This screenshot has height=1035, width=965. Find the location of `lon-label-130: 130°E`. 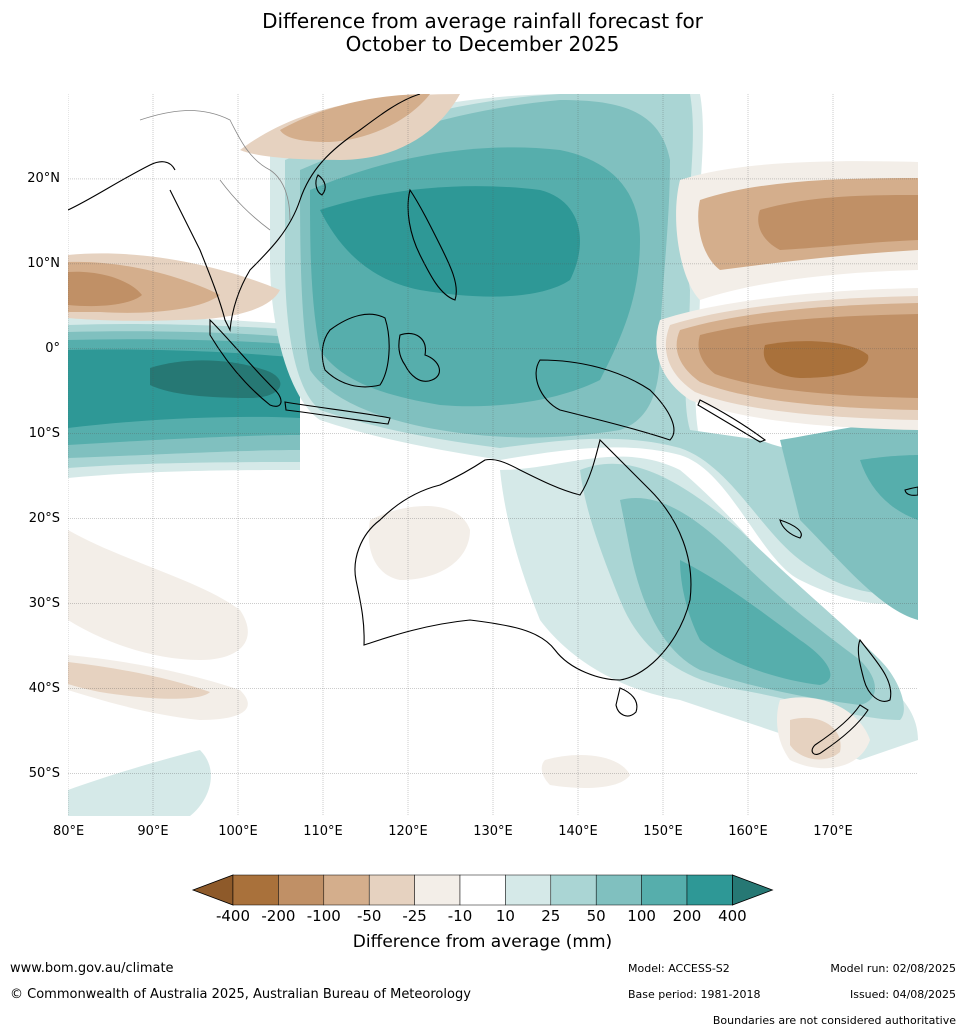

lon-label-130: 130°E is located at coordinates (493, 831).